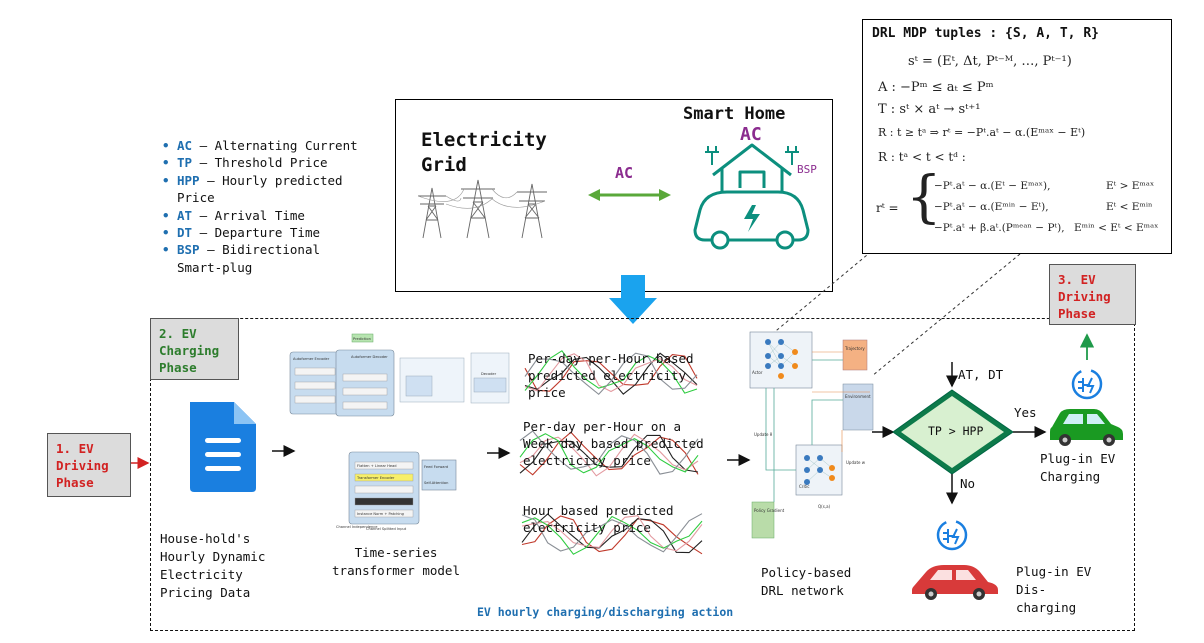 The width and height of the screenshot is (1204, 643). I want to click on home-label: Smart Home, so click(734, 114).